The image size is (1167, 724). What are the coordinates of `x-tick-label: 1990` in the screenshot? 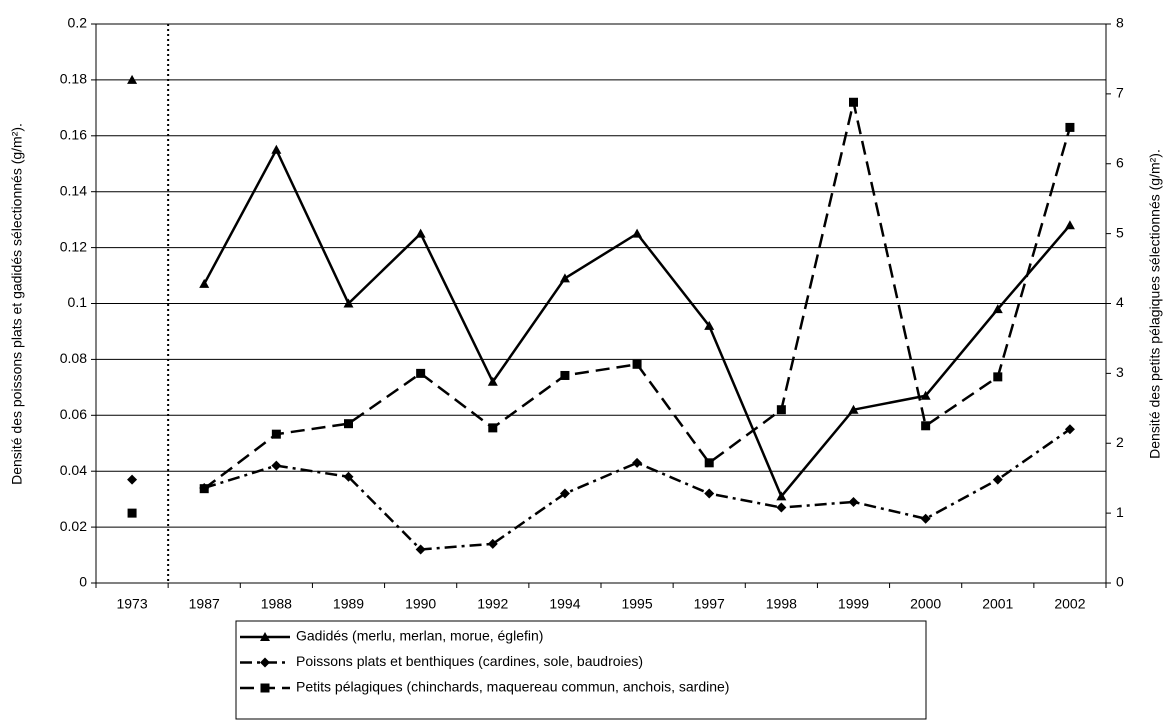 It's located at (420, 604).